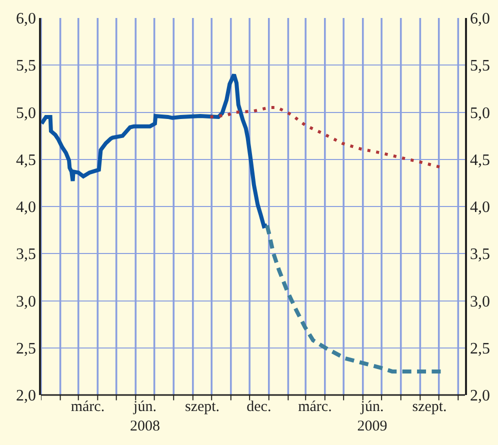  Describe the element at coordinates (26, 301) in the screenshot. I see `y-tick-label: 3,0` at that location.